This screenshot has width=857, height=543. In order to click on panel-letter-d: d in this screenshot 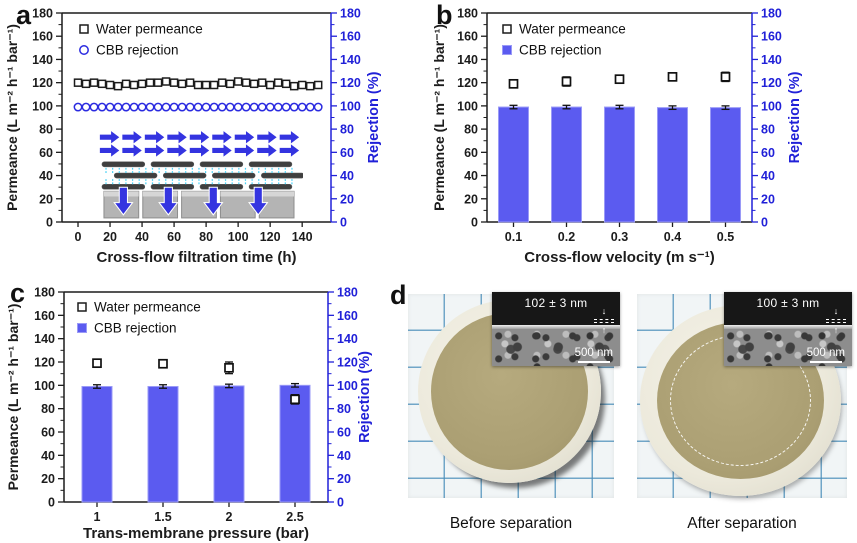, I will do `click(398, 295)`.